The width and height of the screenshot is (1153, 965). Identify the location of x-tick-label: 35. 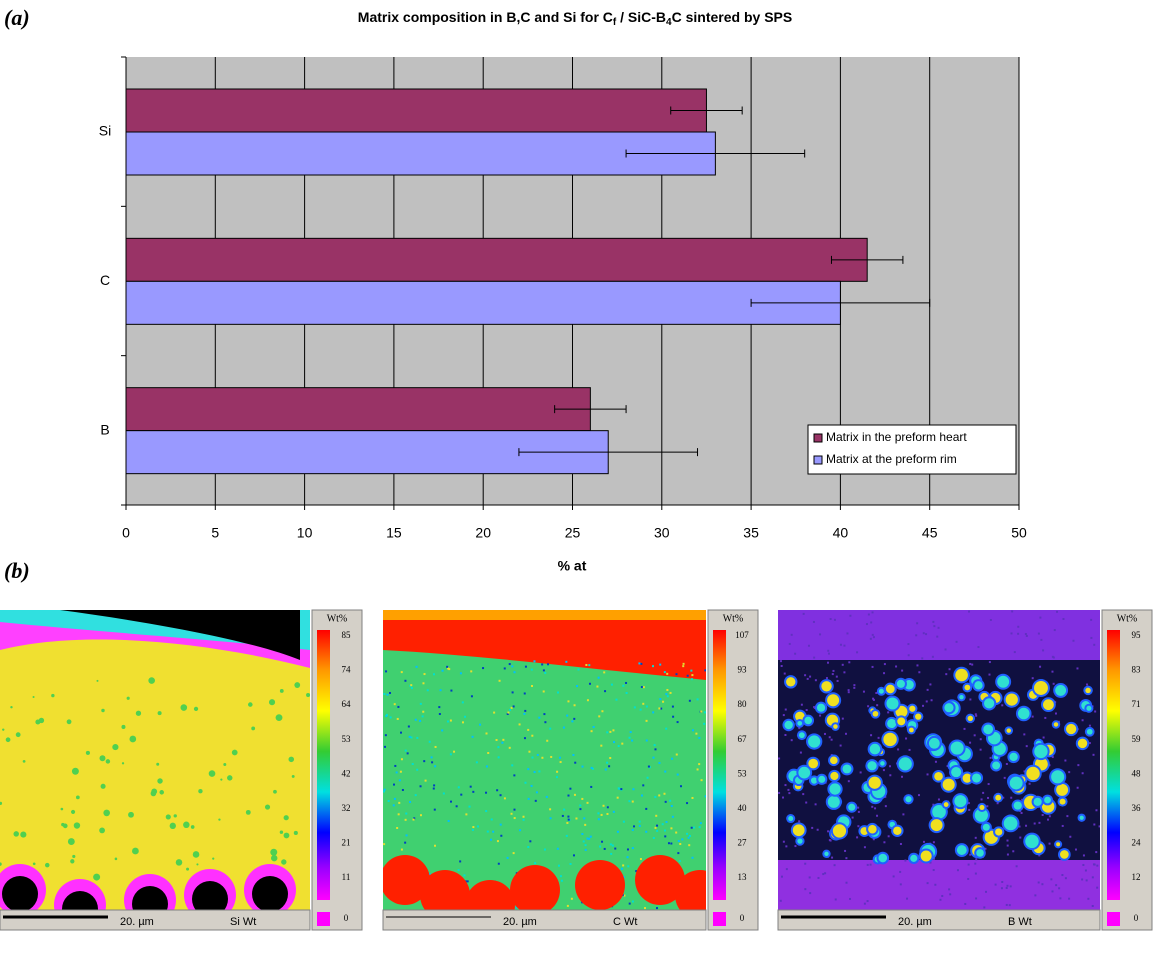
(751, 533).